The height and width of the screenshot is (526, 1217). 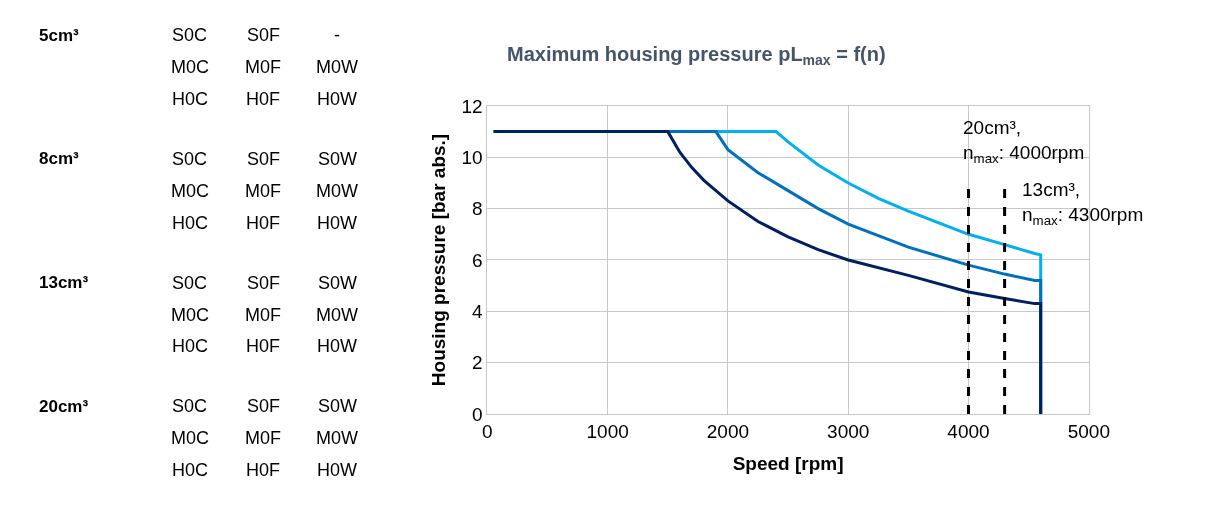 I want to click on text: 5cm³, so click(x=59, y=35).